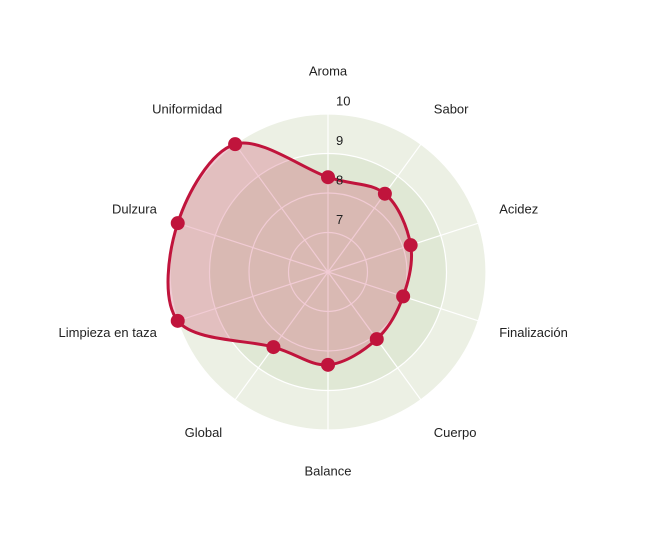  I want to click on category-label: Limpieza en taza, so click(108, 332).